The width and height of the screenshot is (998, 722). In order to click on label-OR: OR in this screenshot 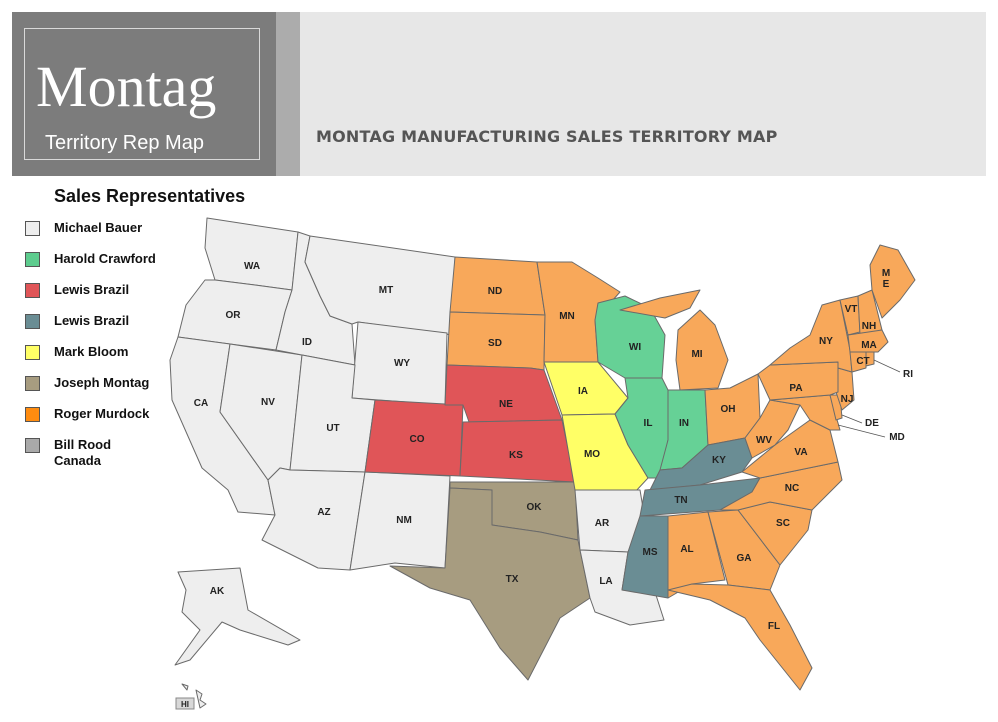, I will do `click(234, 315)`.